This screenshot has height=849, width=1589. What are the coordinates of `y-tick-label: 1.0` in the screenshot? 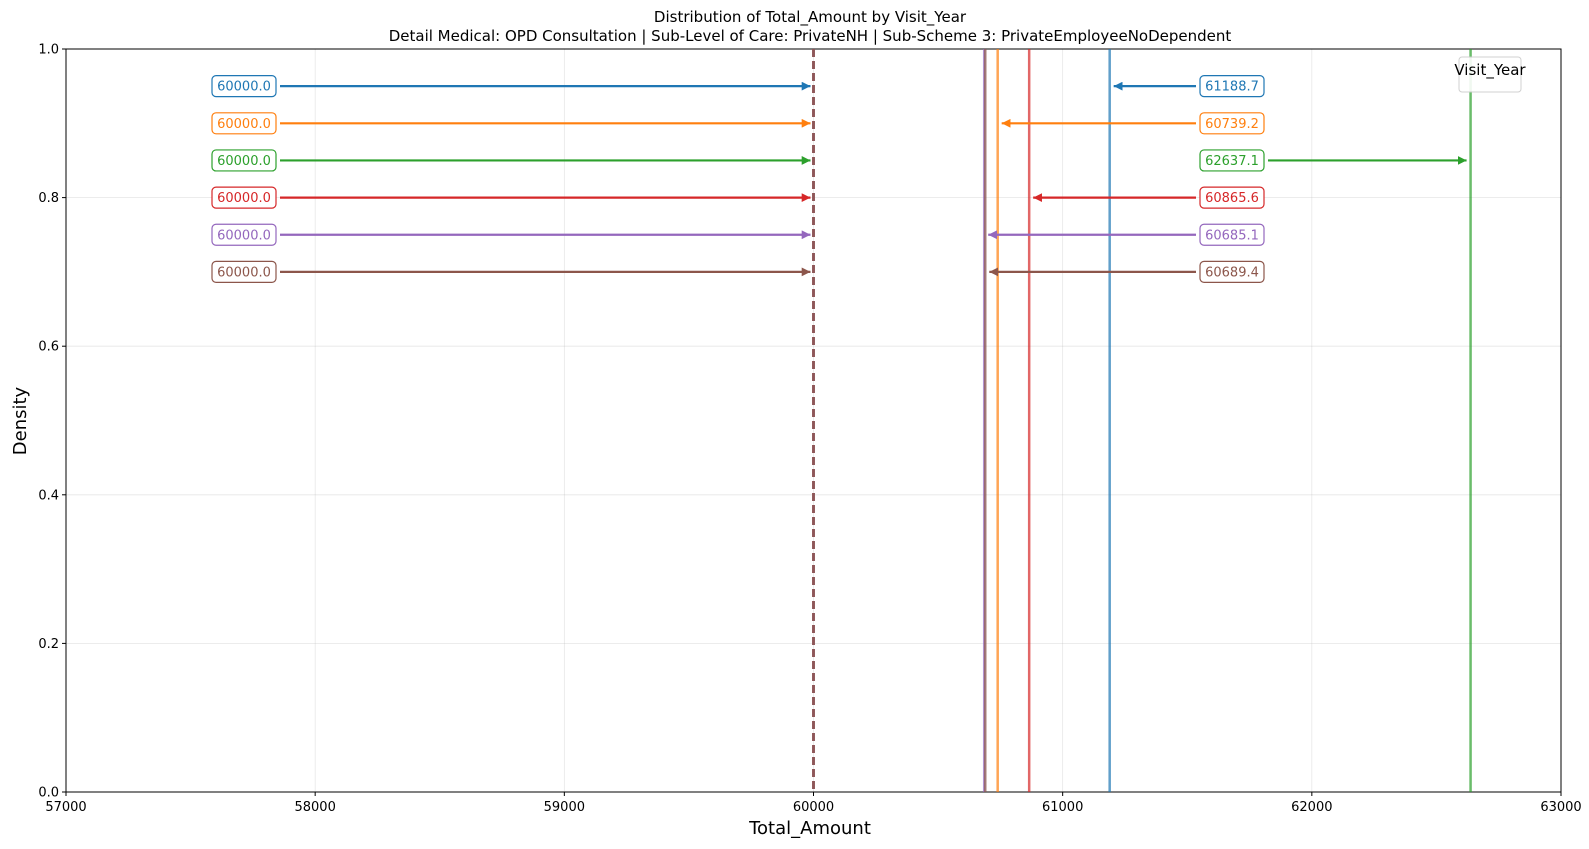 It's located at (48, 50).